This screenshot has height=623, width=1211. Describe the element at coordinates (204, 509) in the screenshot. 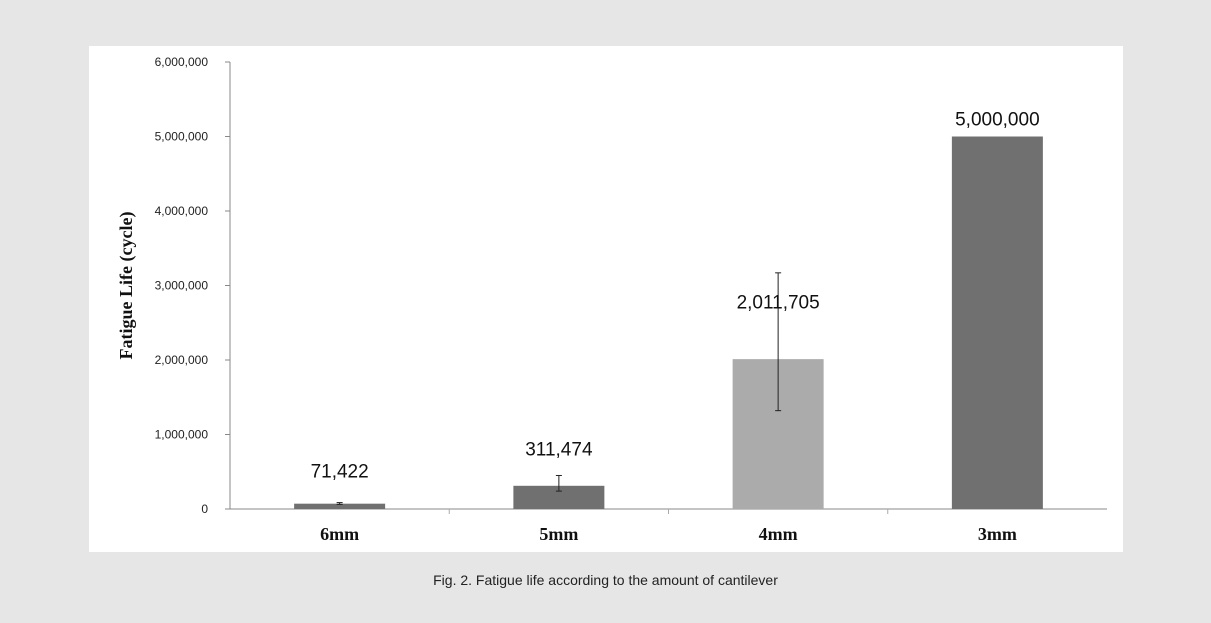

I see `y-tick-label: 0` at that location.